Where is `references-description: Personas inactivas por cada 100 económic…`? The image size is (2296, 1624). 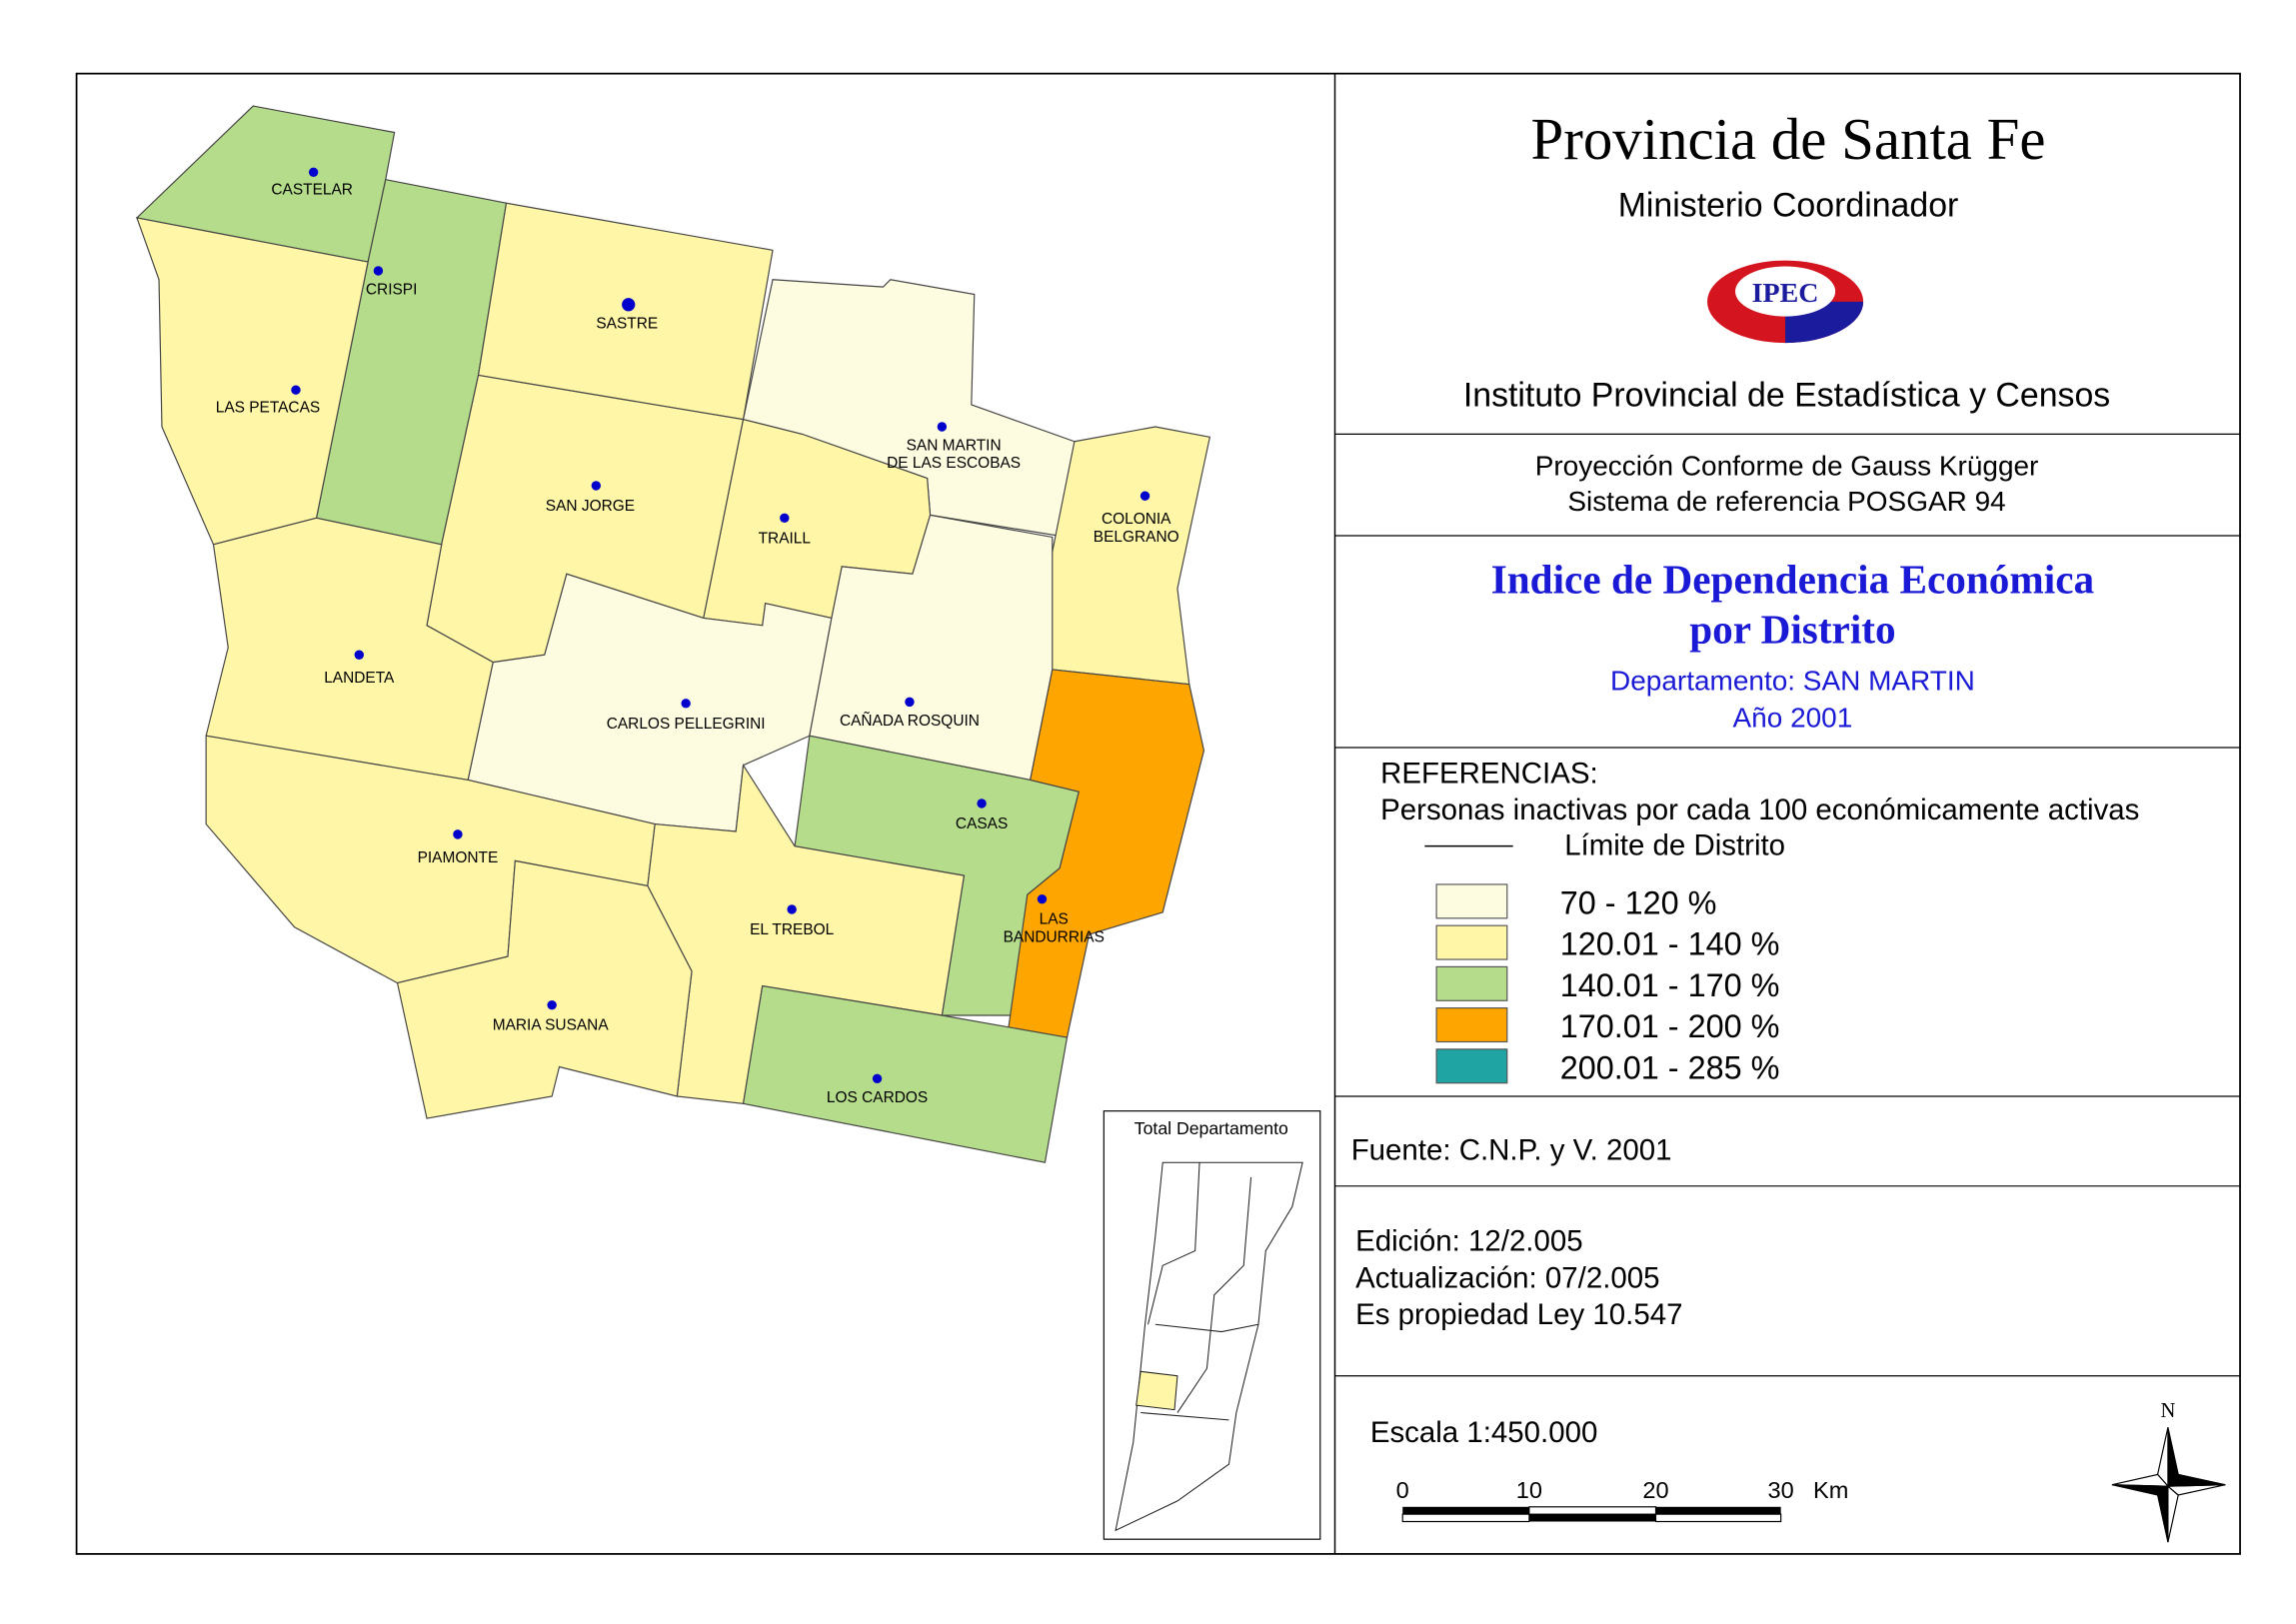
references-description: Personas inactivas por cada 100 económic… is located at coordinates (1760, 810).